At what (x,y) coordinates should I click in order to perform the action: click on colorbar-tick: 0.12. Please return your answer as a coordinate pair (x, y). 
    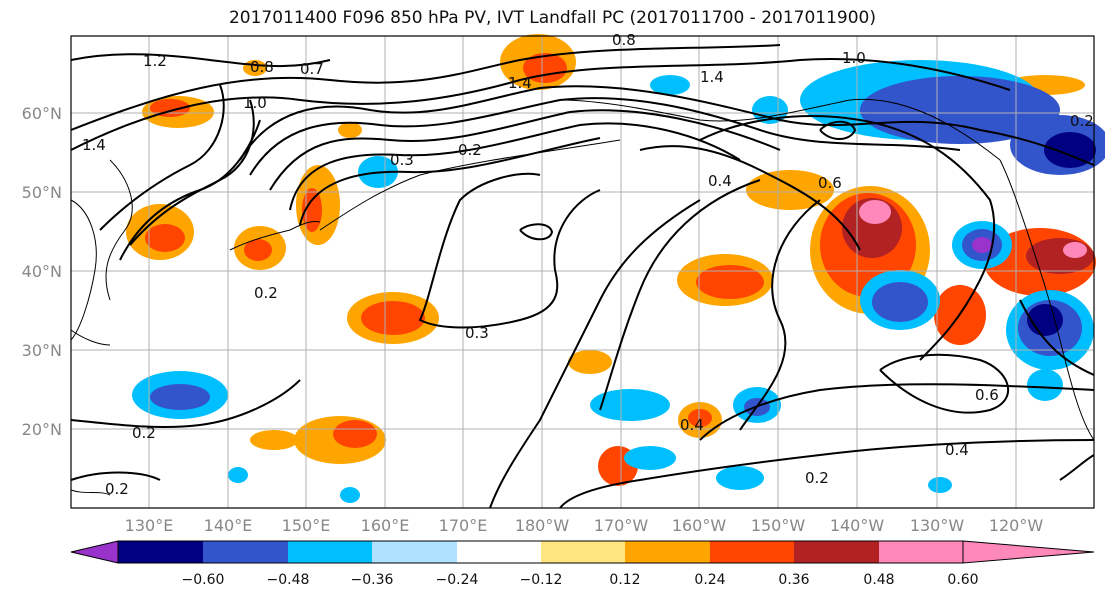
    Looking at the image, I should click on (624, 580).